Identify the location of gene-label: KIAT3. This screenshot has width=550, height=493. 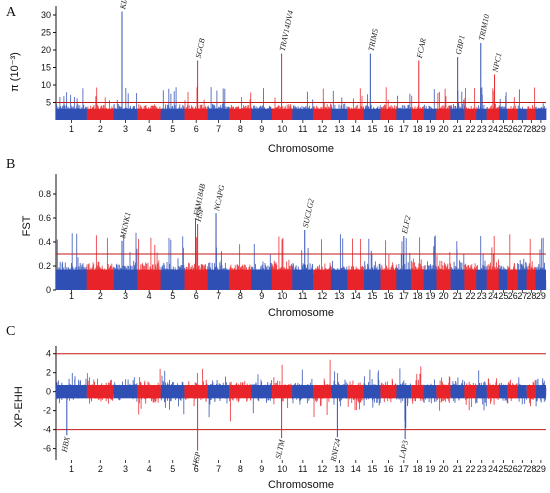
(124, 5).